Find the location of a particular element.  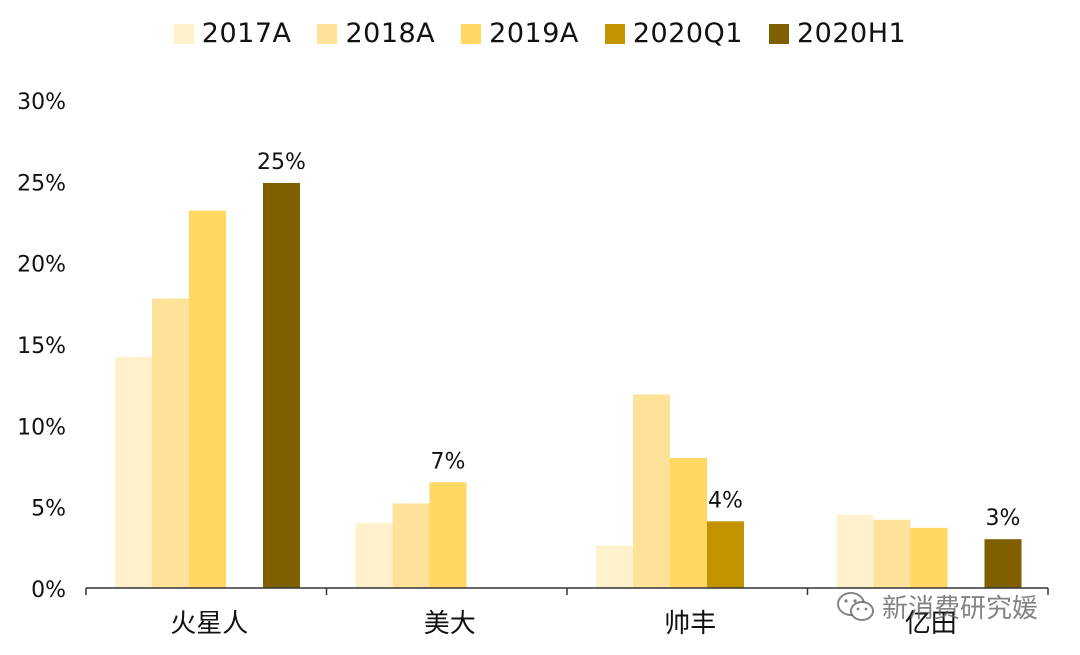

y-tick-label: 10% is located at coordinates (41, 427).